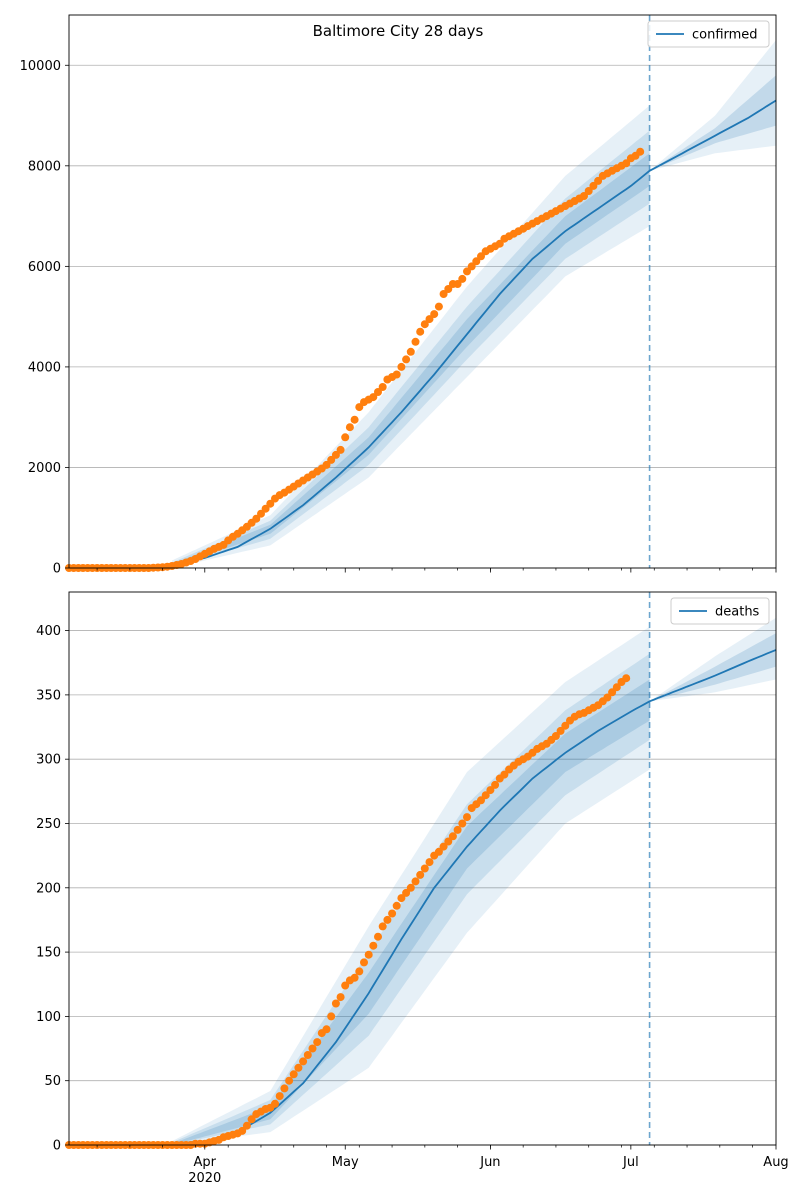 This screenshot has height=1200, width=800. Describe the element at coordinates (48, 631) in the screenshot. I see `y-tick-label: 400` at that location.